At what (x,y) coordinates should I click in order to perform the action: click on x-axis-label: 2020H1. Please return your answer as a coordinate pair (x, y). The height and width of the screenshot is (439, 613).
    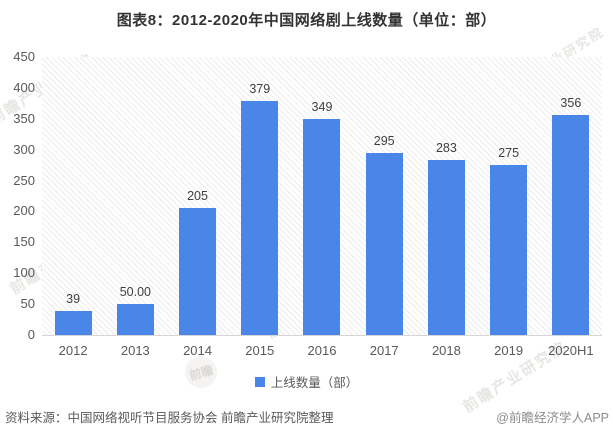
    Looking at the image, I should click on (571, 350).